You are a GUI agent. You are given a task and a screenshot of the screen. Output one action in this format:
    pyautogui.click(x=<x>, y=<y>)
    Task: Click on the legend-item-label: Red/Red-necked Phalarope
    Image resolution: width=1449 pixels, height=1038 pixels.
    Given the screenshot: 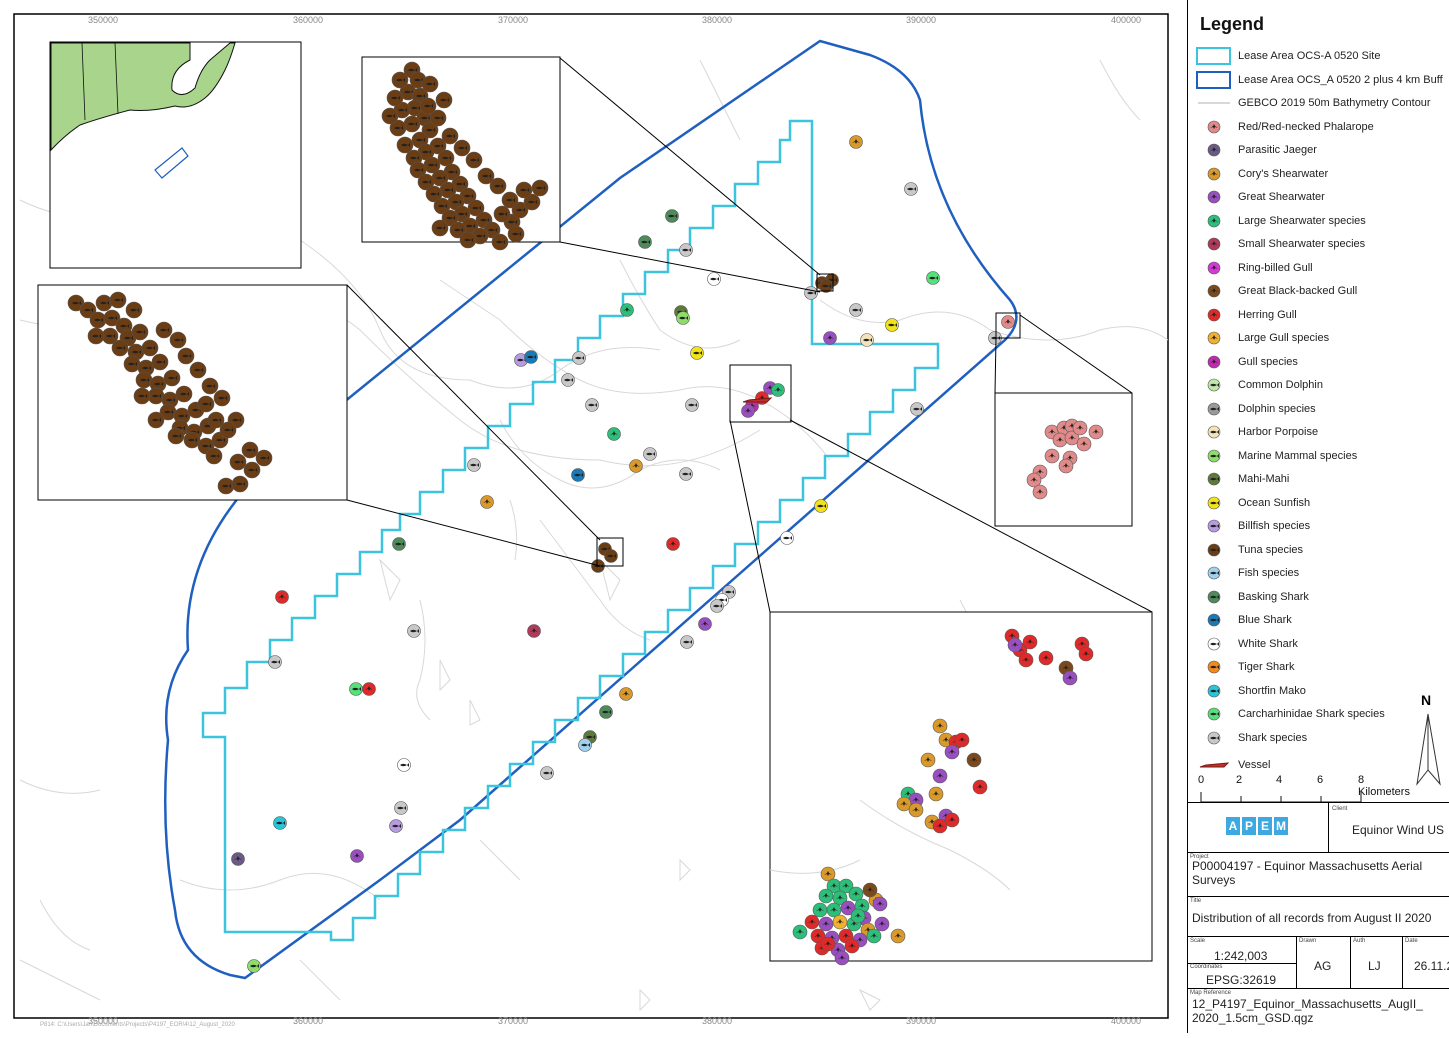 What is the action you would take?
    pyautogui.click(x=1306, y=126)
    